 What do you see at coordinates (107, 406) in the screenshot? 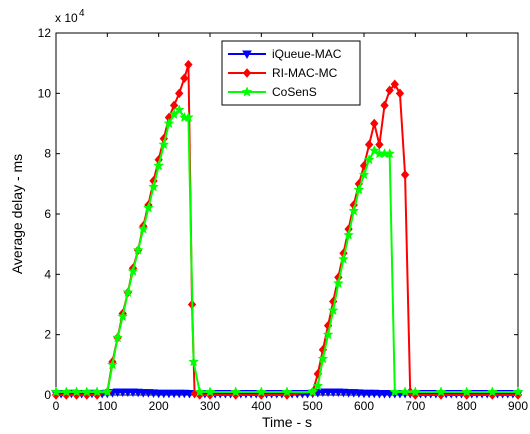
I see `x-tick-label: 100` at bounding box center [107, 406].